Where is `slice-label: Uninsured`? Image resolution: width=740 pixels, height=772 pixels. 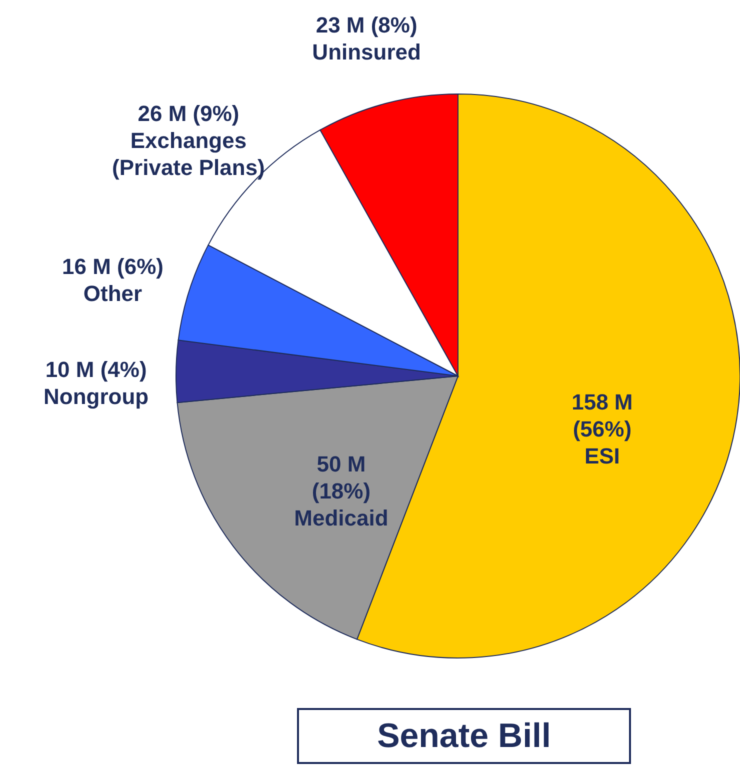
slice-label: Uninsured is located at coordinates (366, 52).